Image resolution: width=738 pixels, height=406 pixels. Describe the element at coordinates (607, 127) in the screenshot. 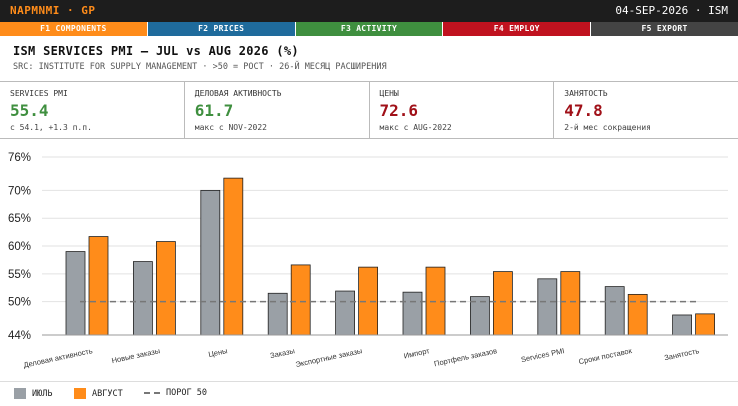

I see `kpi-note: 2-й мес сокращения` at that location.